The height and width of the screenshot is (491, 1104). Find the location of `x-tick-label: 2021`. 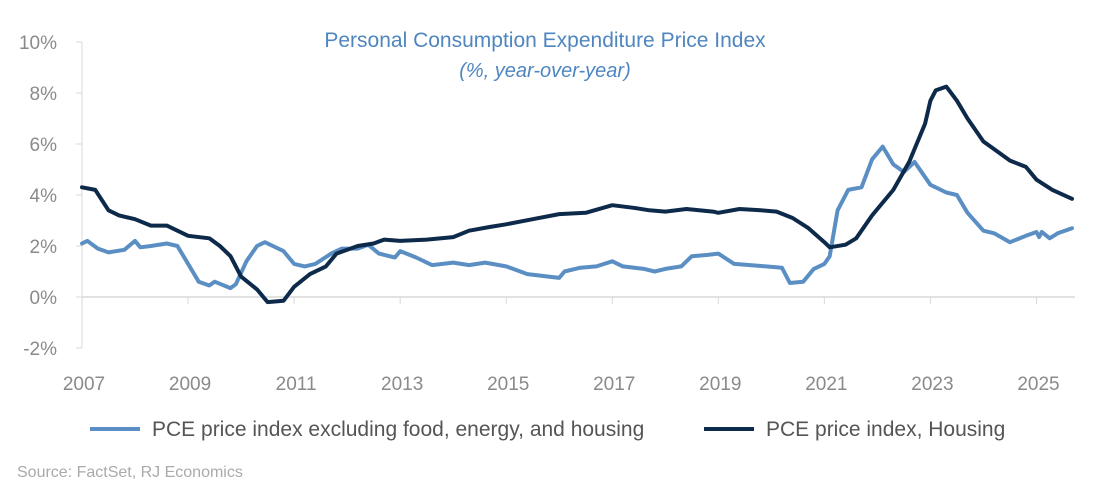

x-tick-label: 2021 is located at coordinates (826, 384).